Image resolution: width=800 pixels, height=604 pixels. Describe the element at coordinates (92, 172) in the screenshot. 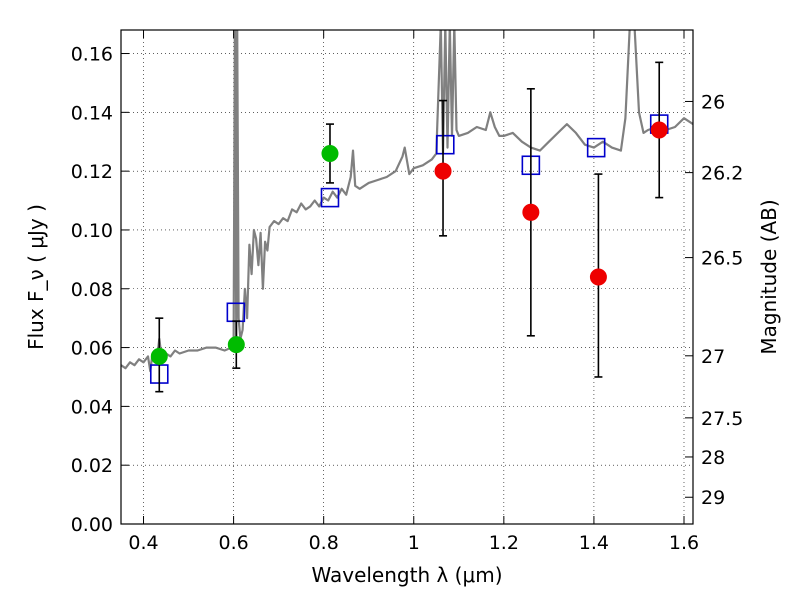

I see `y-tick-label: 0.12` at that location.